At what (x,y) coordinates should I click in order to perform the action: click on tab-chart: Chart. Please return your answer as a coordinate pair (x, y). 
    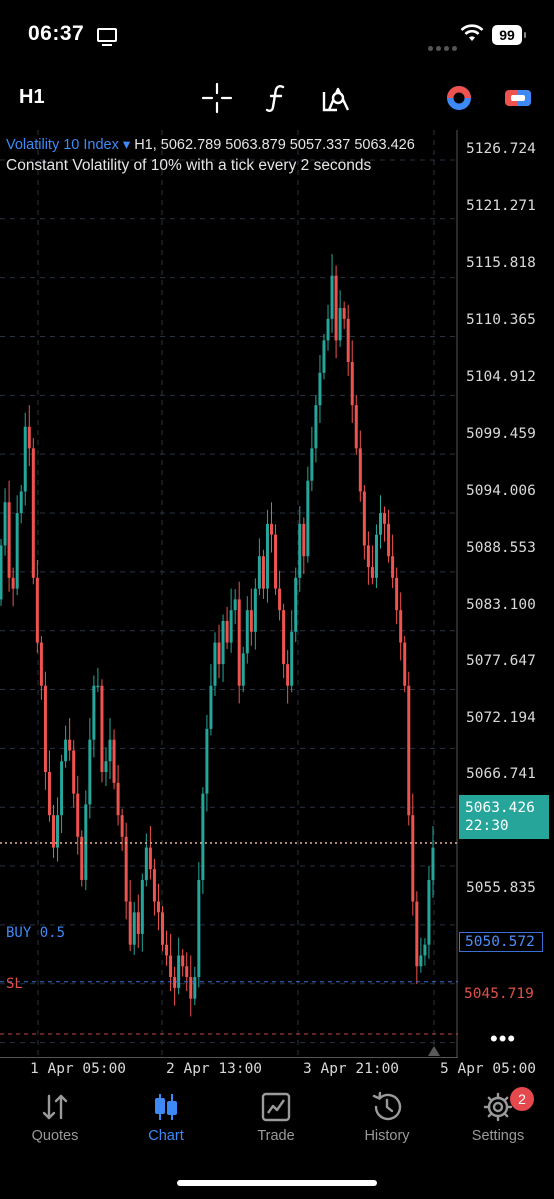
    Looking at the image, I should click on (166, 1116).